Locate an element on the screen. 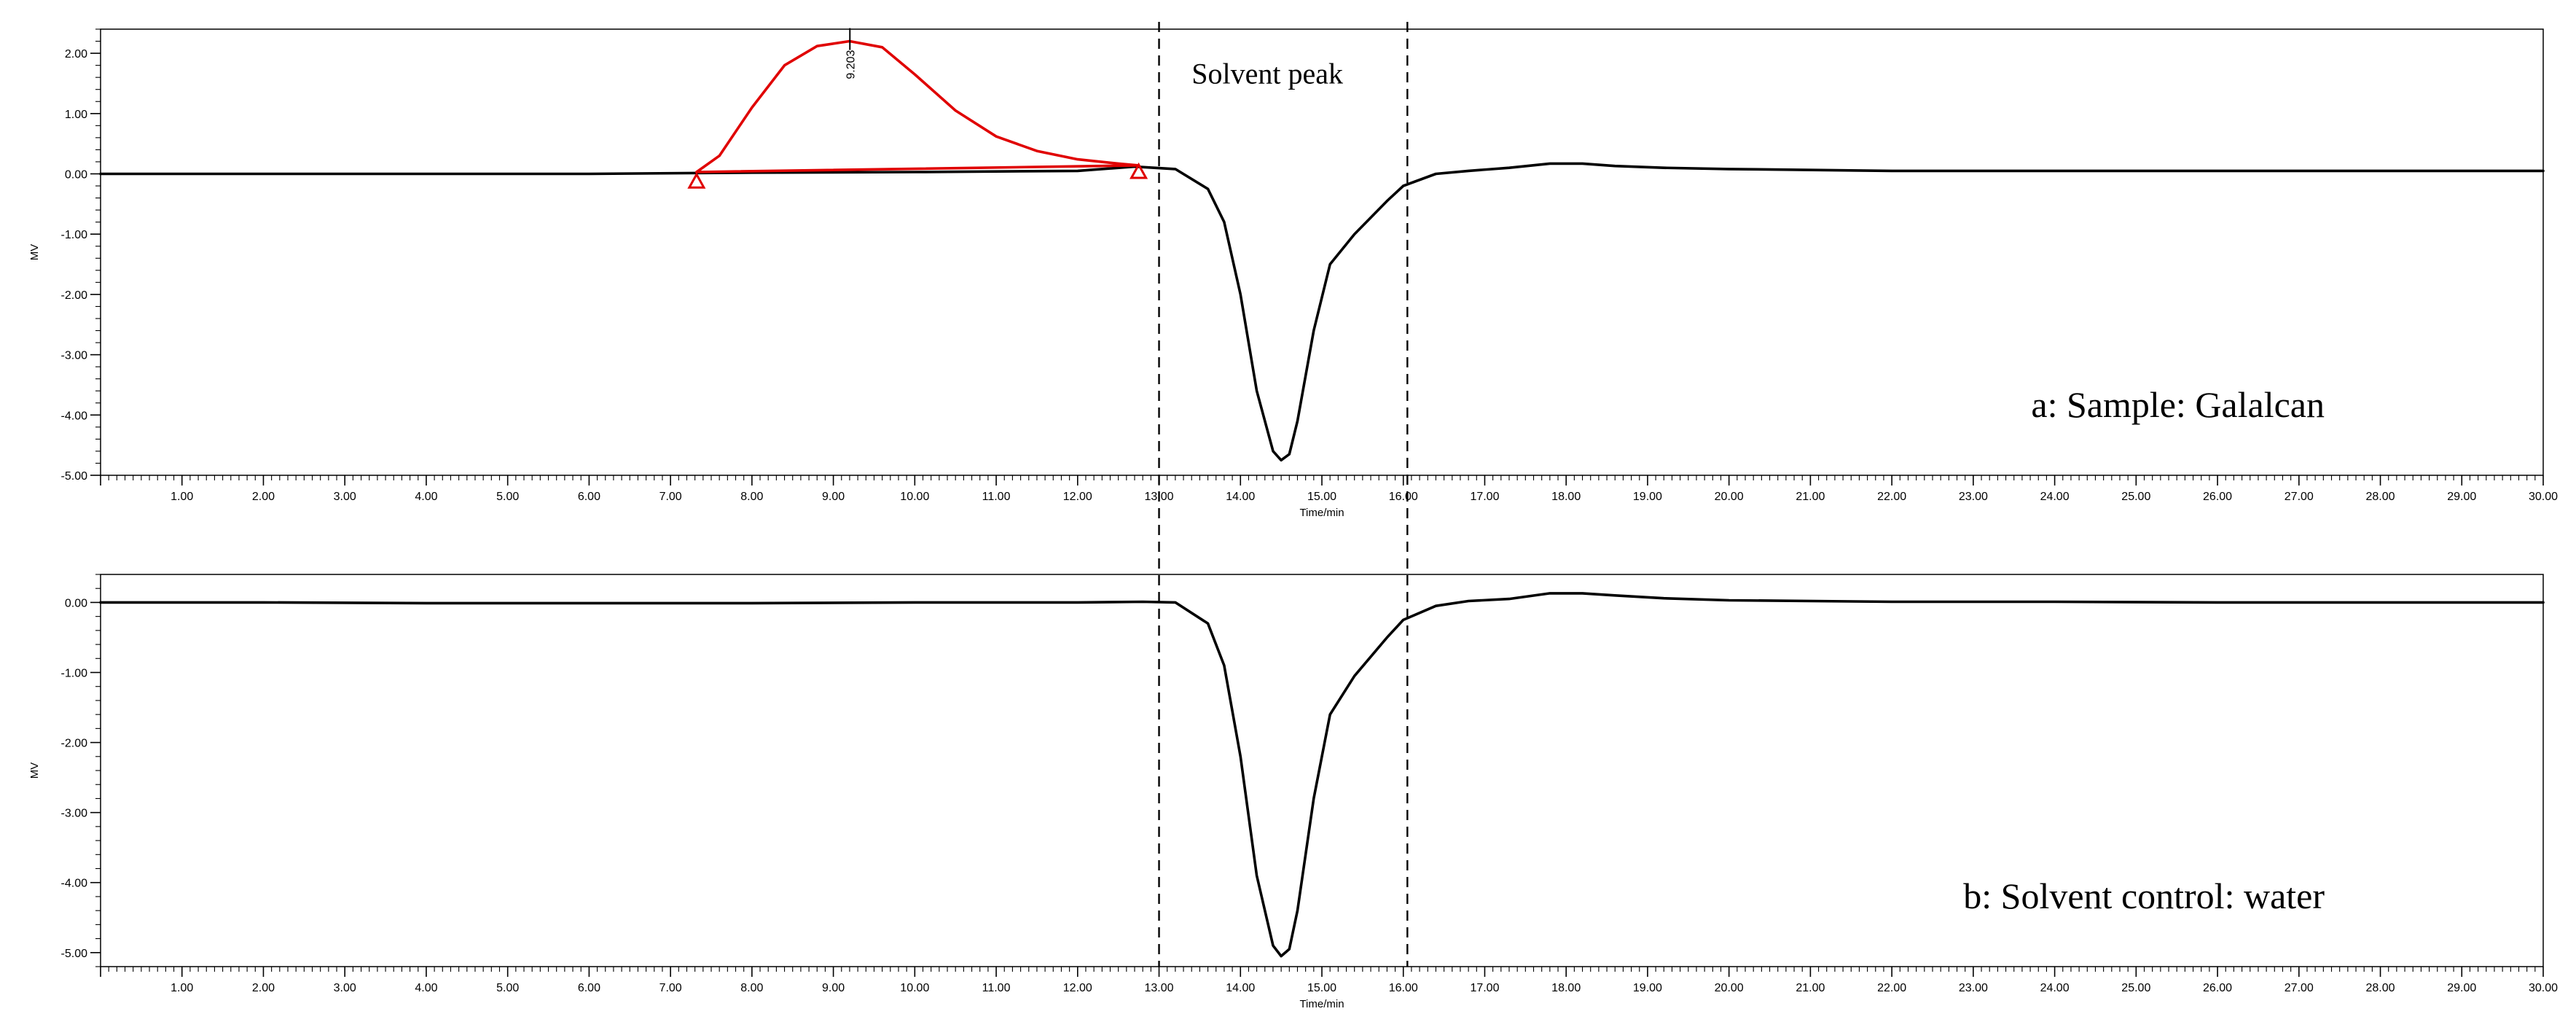  solvent-window-lines is located at coordinates (1283, 494).